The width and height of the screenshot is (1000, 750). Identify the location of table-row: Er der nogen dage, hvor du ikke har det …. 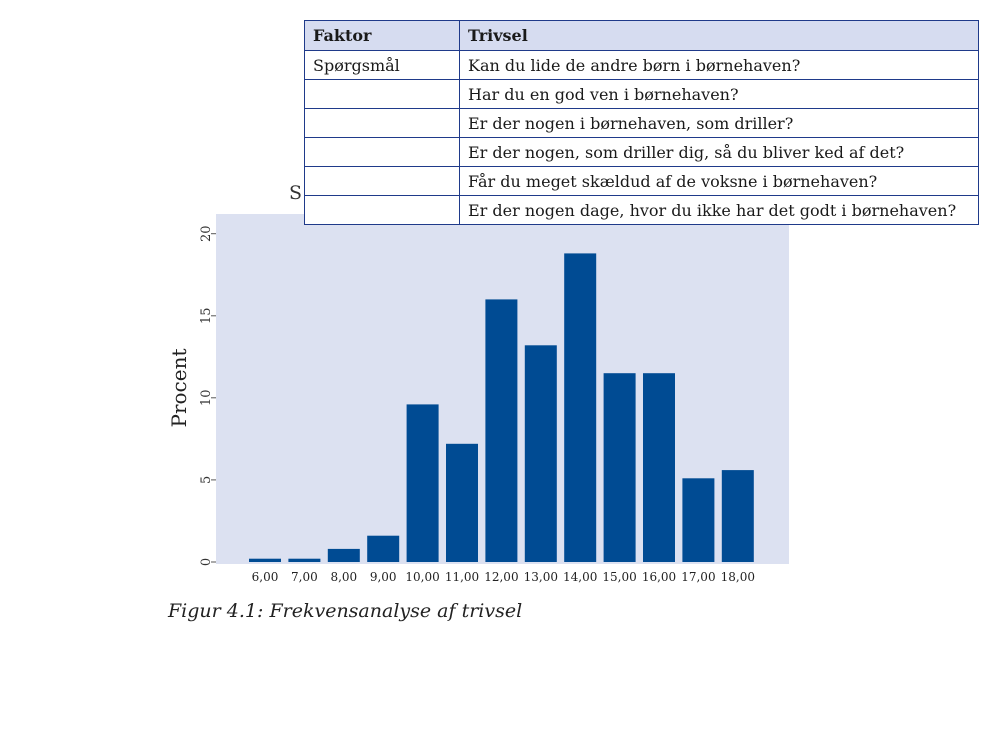
(641, 210).